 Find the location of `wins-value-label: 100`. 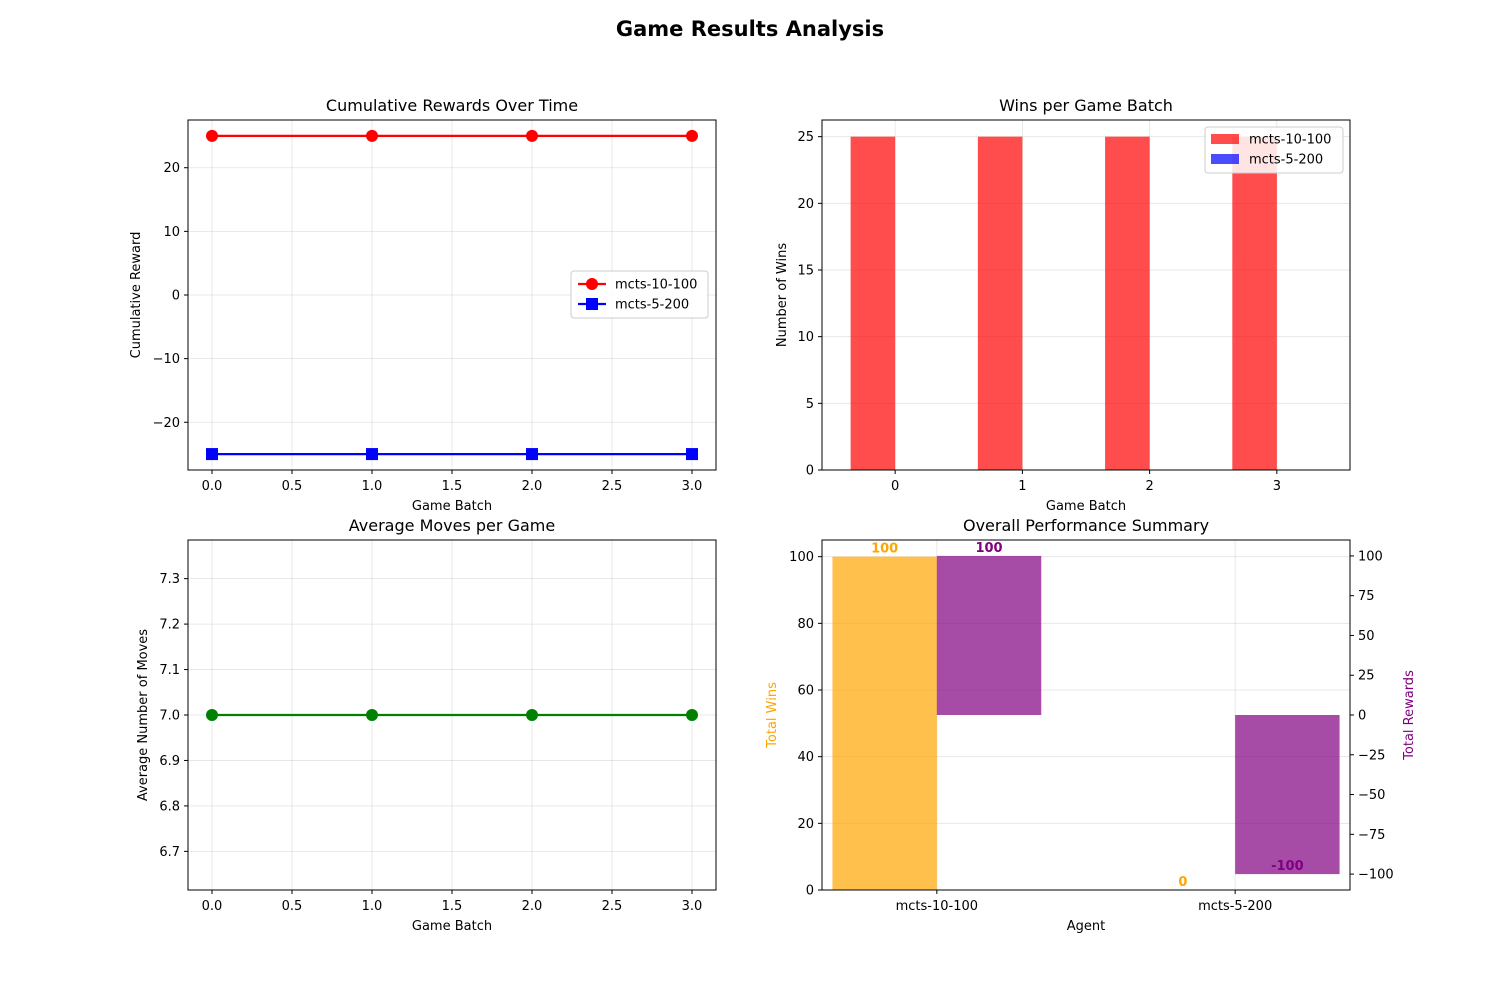

wins-value-label: 100 is located at coordinates (884, 549).